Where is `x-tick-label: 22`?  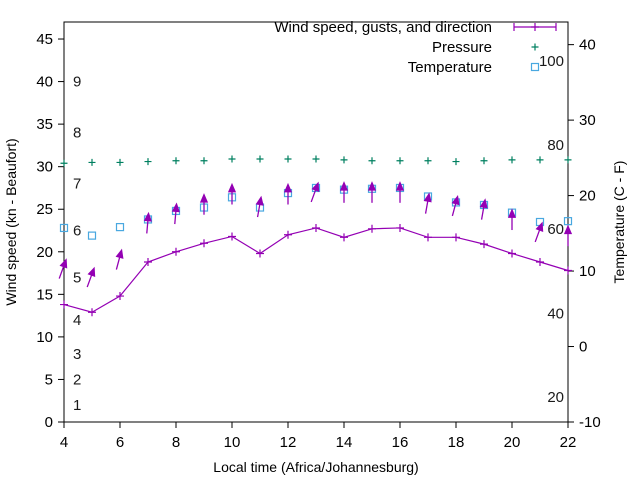
x-tick-label: 22 is located at coordinates (568, 442).